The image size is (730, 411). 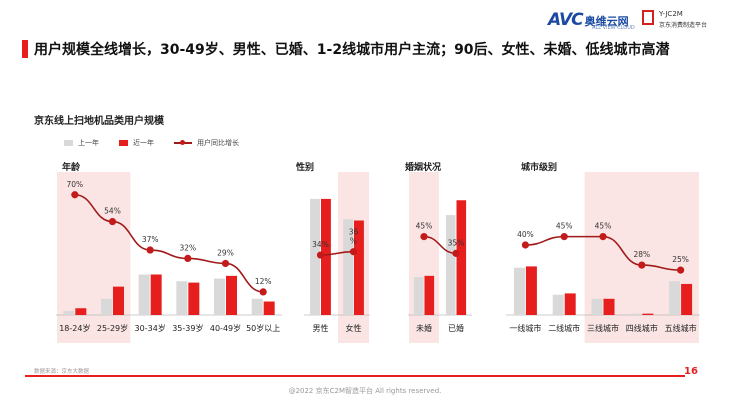 What do you see at coordinates (353, 241) in the screenshot?
I see `growth-label: %` at bounding box center [353, 241].